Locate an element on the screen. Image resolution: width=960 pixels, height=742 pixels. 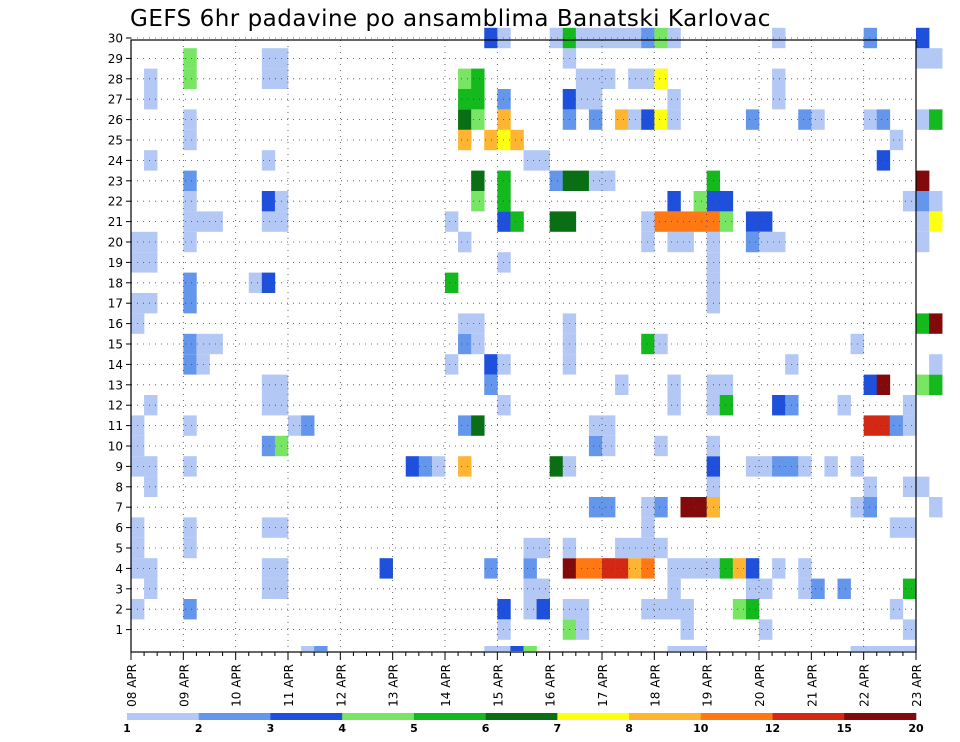
x-tick-label: 11 APR is located at coordinates (289, 685).